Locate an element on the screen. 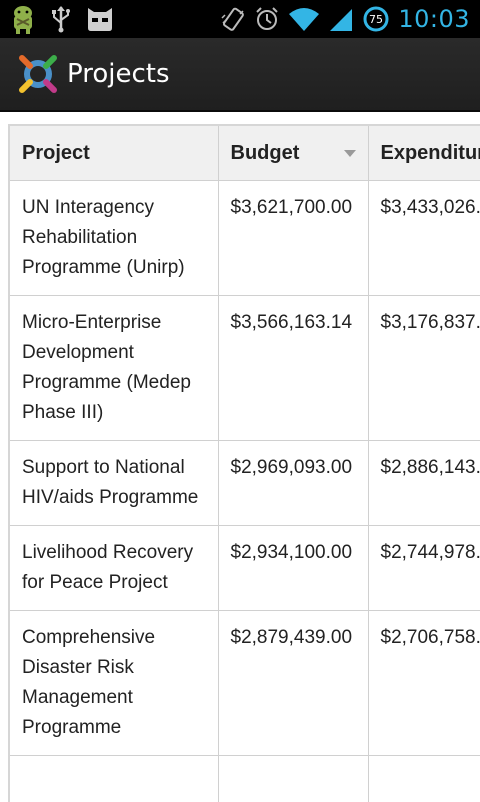 This screenshot has width=480, height=802. budget-cell: $2,934,100.00 is located at coordinates (293, 568).